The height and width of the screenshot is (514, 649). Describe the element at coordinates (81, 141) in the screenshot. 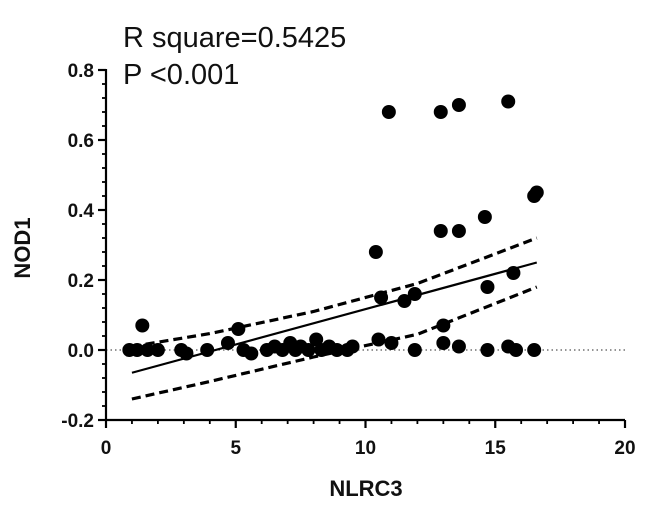

I see `y-tick-label: 0.6` at that location.